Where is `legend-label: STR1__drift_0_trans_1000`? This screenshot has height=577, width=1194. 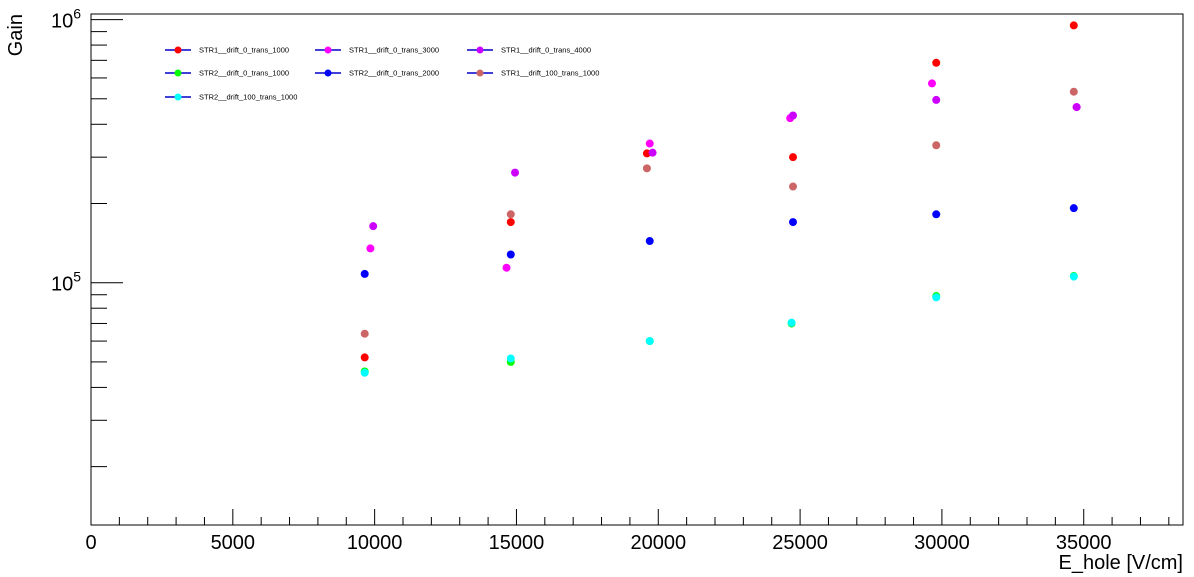 legend-label: STR1__drift_0_trans_1000 is located at coordinates (244, 50).